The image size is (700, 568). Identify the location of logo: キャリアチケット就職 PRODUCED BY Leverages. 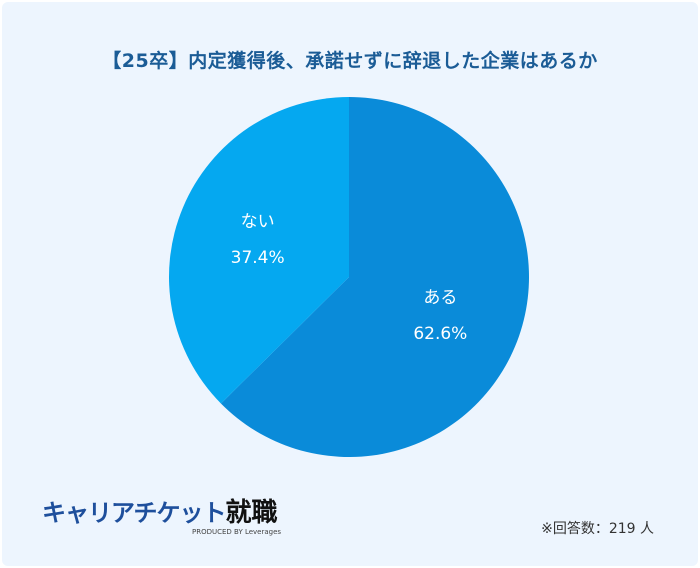
(161, 514).